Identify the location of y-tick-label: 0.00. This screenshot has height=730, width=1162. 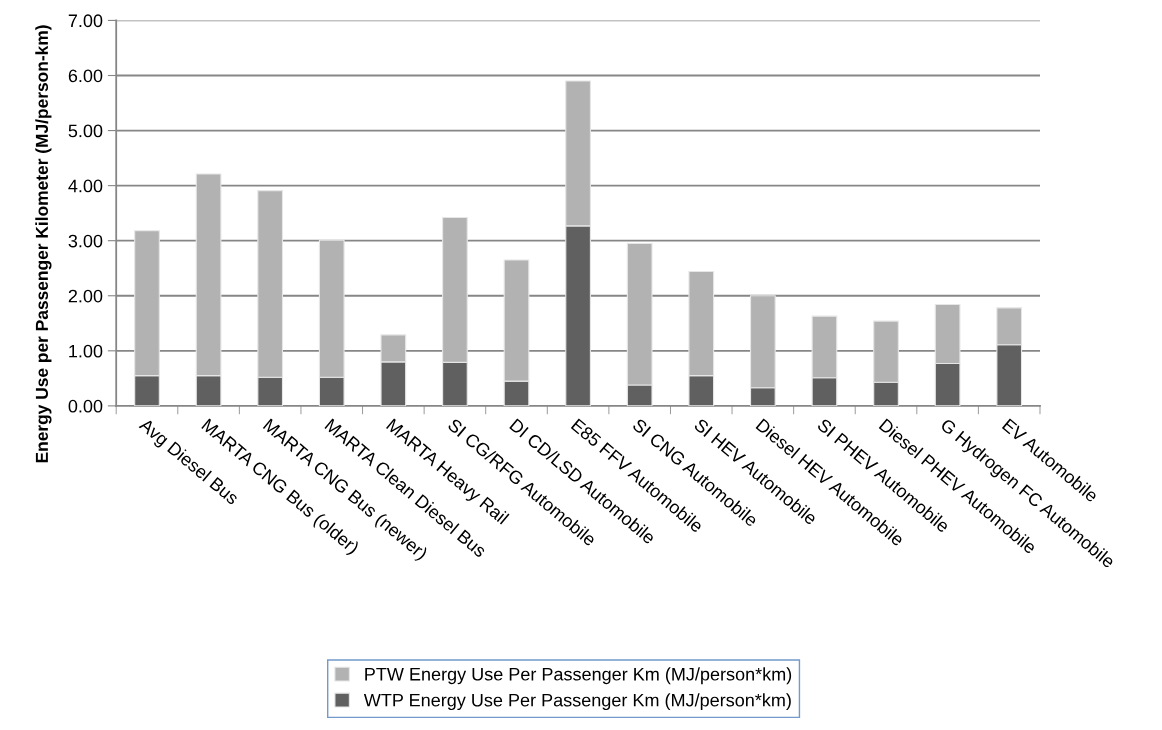
(85, 406).